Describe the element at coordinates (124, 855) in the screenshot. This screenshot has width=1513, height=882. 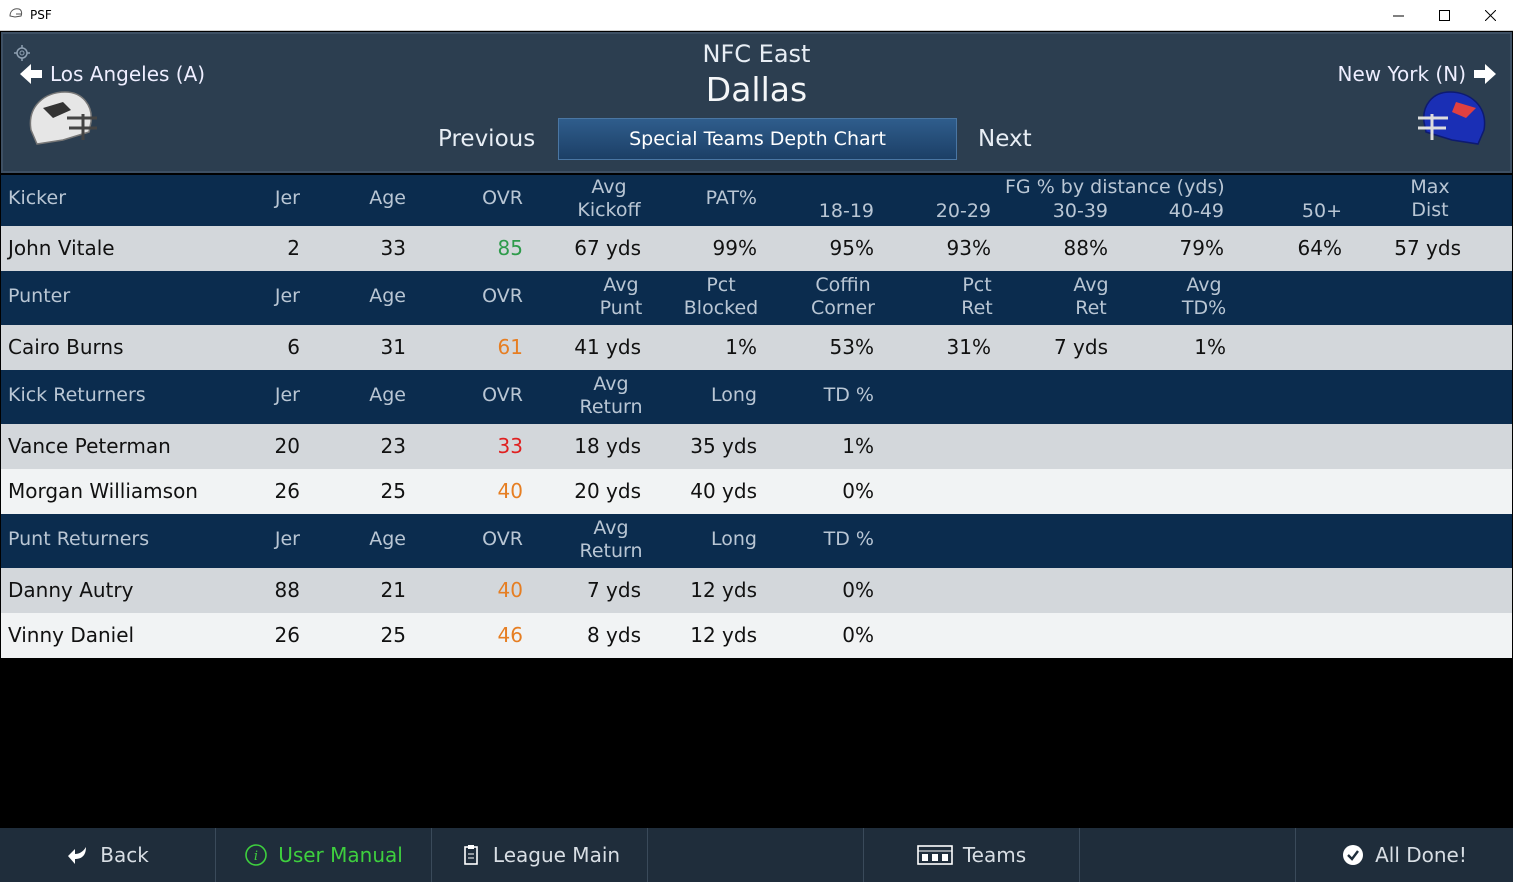
I see `back-label: Back` at that location.